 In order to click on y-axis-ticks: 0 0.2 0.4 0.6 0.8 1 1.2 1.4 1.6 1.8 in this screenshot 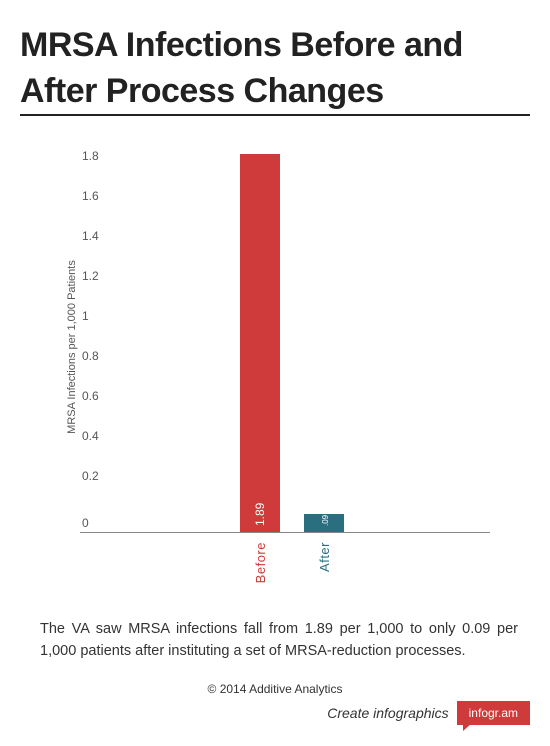, I will do `click(90, 339)`.